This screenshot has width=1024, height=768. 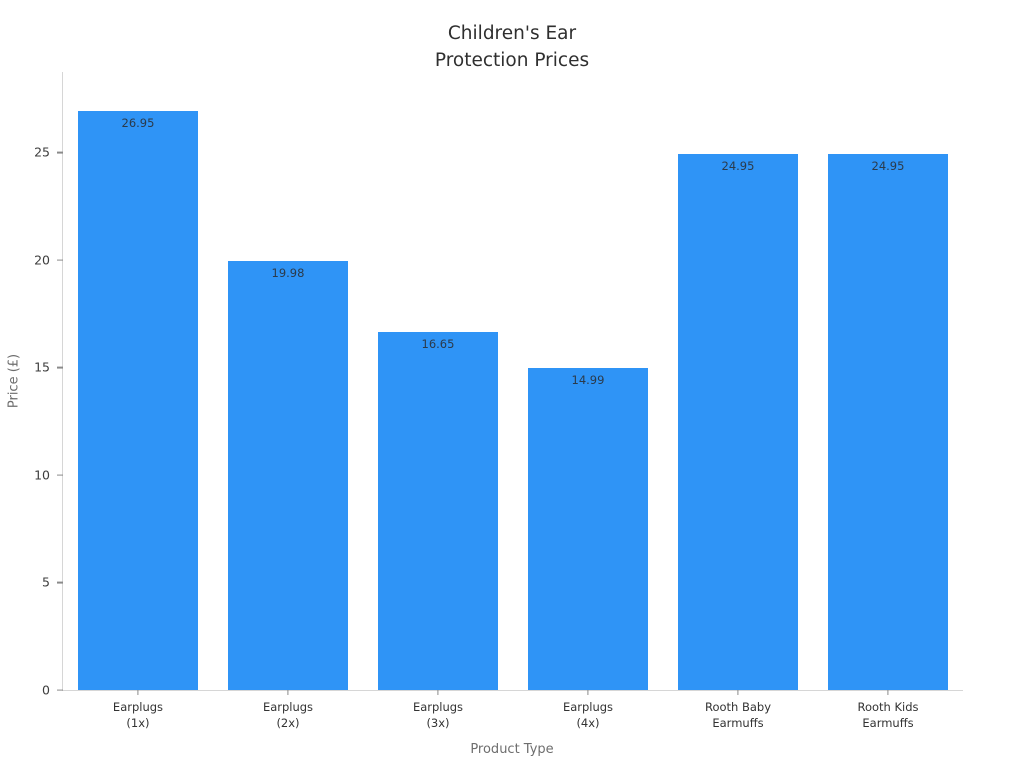 What do you see at coordinates (288, 715) in the screenshot?
I see `x-tick-label: Earplugs (2x)` at bounding box center [288, 715].